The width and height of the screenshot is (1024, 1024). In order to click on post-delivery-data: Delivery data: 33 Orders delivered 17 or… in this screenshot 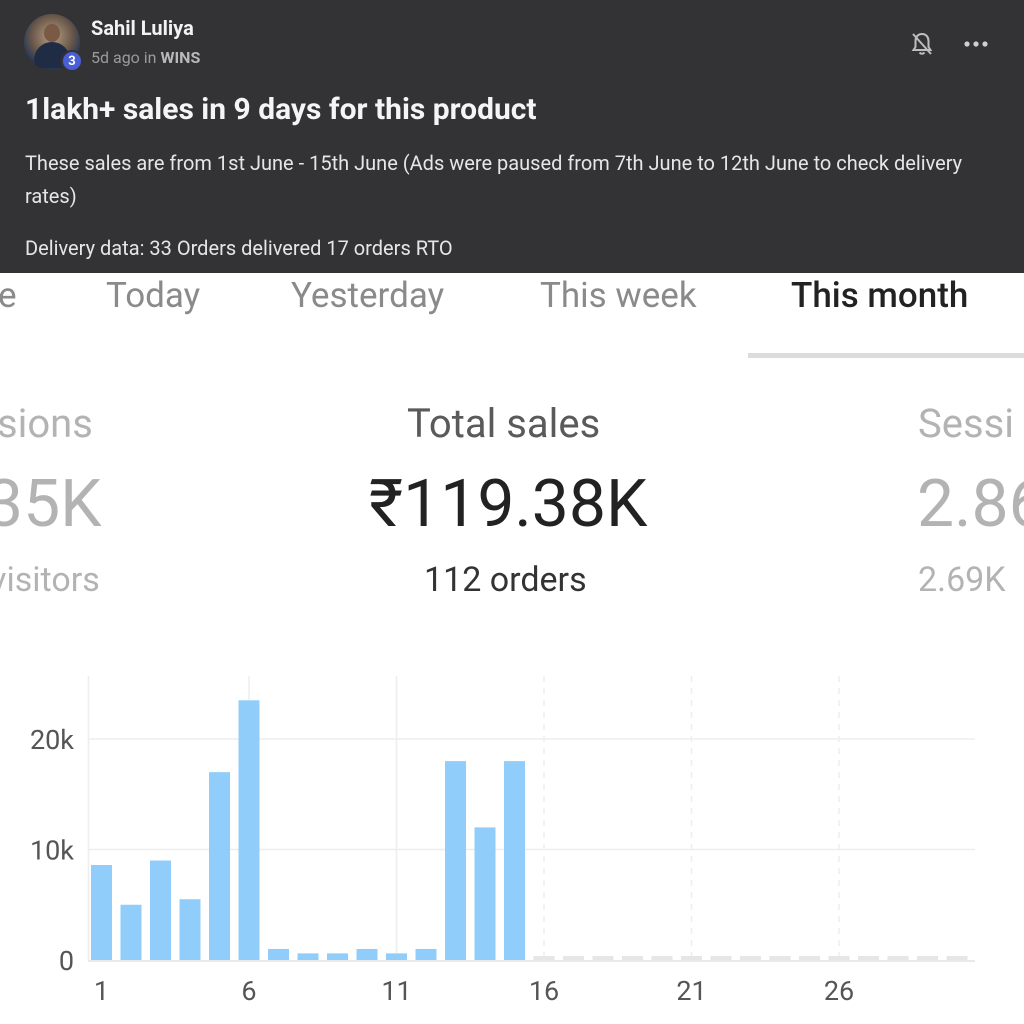, I will do `click(239, 248)`.